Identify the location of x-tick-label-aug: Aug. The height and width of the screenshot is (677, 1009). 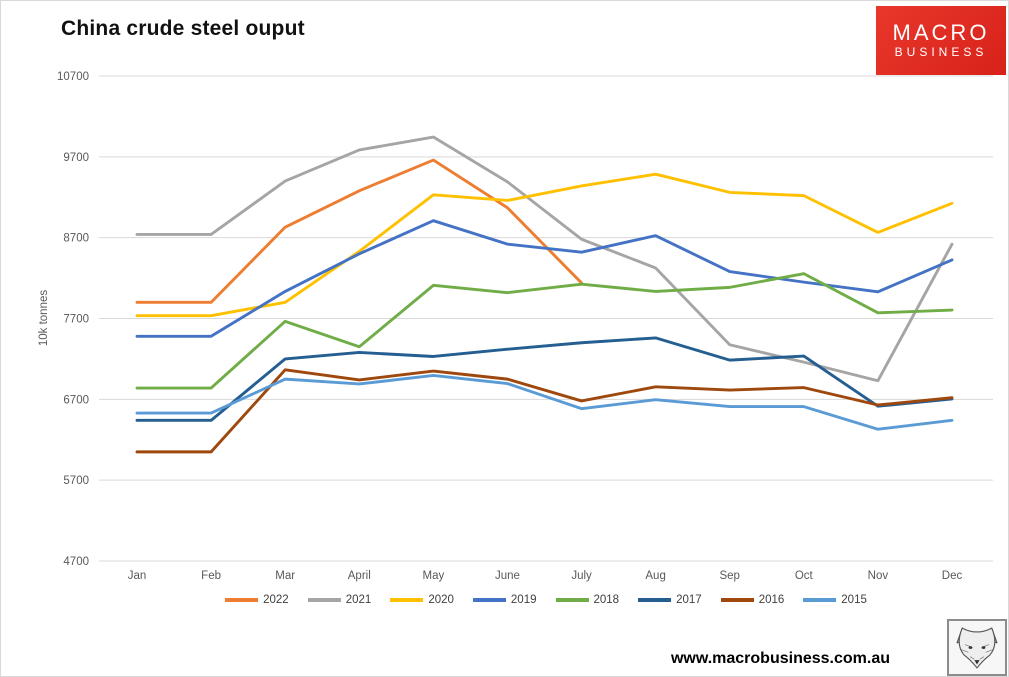
(655, 576).